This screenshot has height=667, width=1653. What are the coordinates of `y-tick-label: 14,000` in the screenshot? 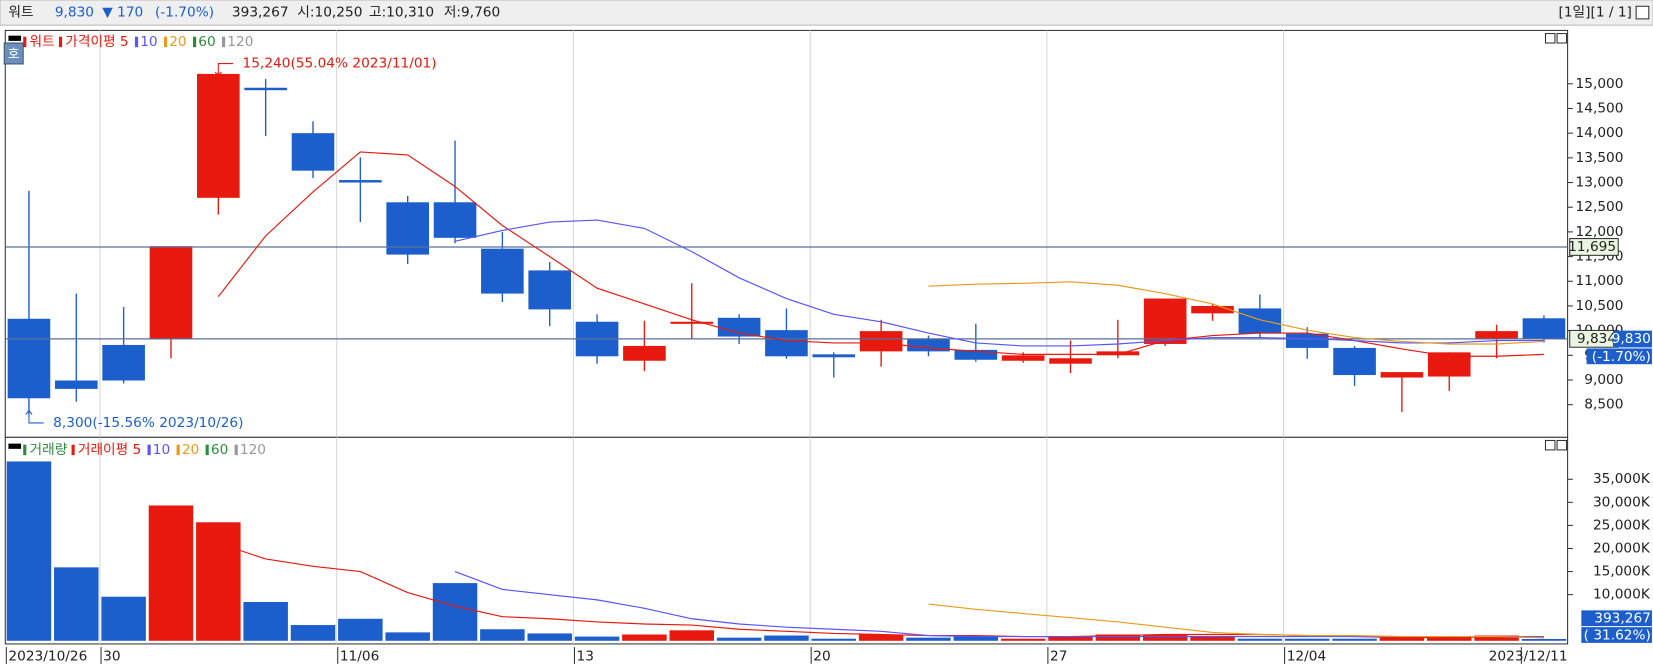 It's located at (1600, 133).